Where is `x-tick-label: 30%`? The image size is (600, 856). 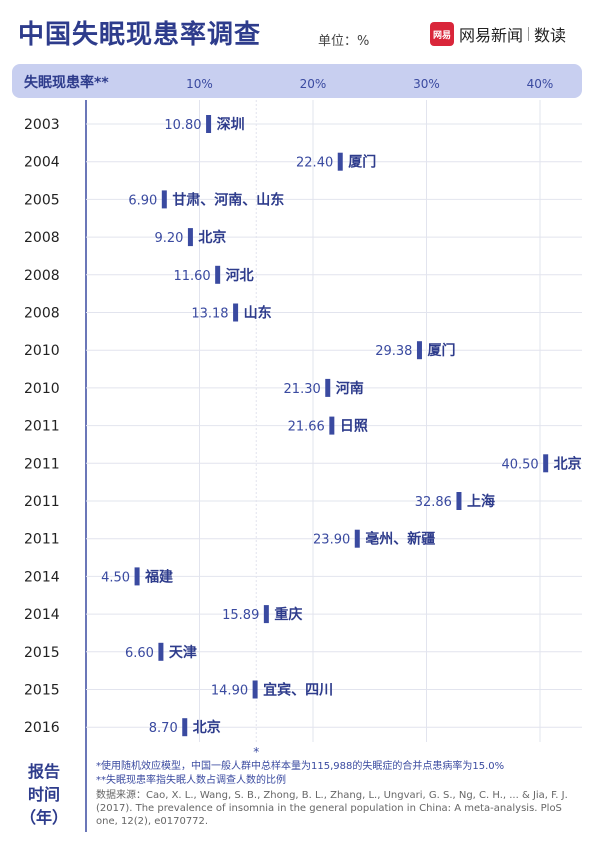
x-tick-label: 30% is located at coordinates (426, 84).